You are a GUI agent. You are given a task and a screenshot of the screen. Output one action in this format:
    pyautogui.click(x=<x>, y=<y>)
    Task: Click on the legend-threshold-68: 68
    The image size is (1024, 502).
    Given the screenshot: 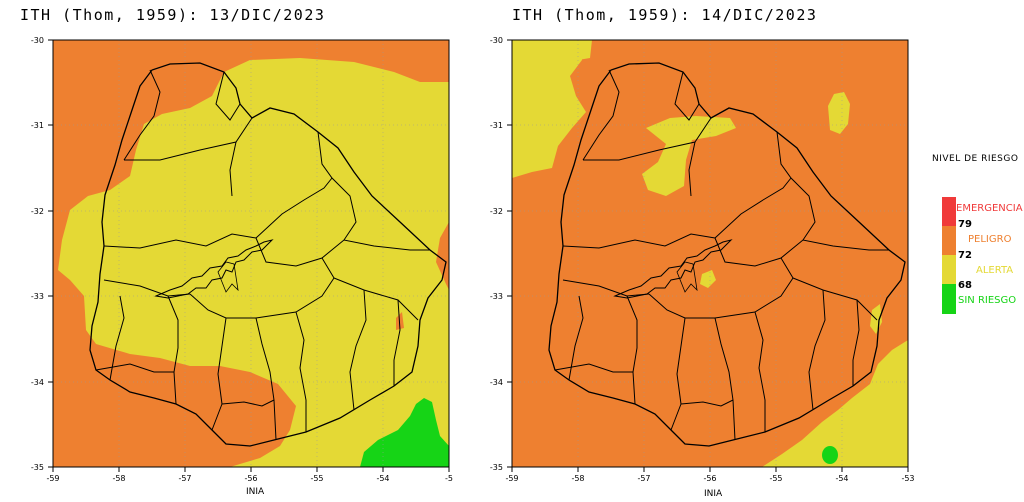 What is the action you would take?
    pyautogui.click(x=965, y=285)
    